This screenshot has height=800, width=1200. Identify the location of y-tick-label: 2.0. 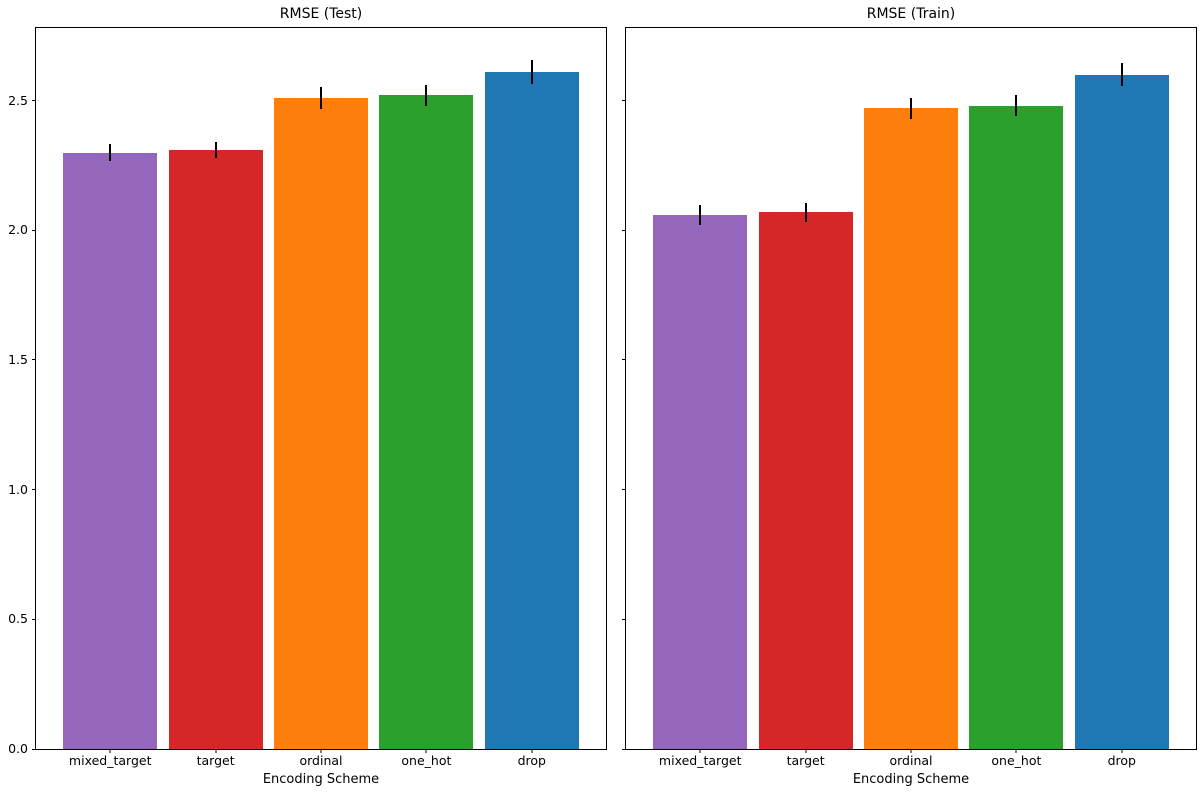
(18, 230).